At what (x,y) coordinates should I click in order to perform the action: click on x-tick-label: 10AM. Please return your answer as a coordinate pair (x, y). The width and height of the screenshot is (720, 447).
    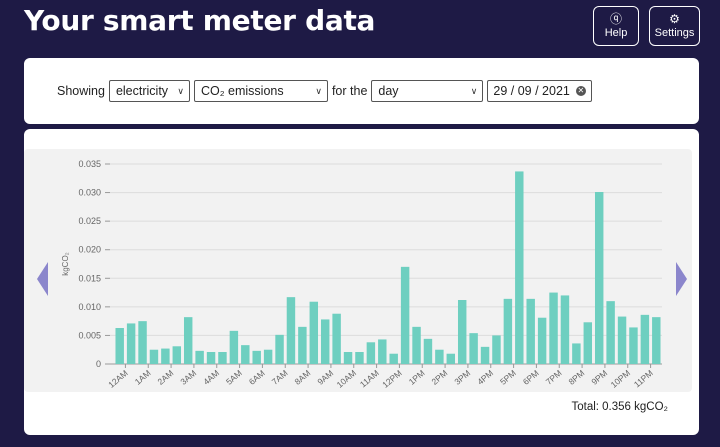
    Looking at the image, I should click on (346, 379).